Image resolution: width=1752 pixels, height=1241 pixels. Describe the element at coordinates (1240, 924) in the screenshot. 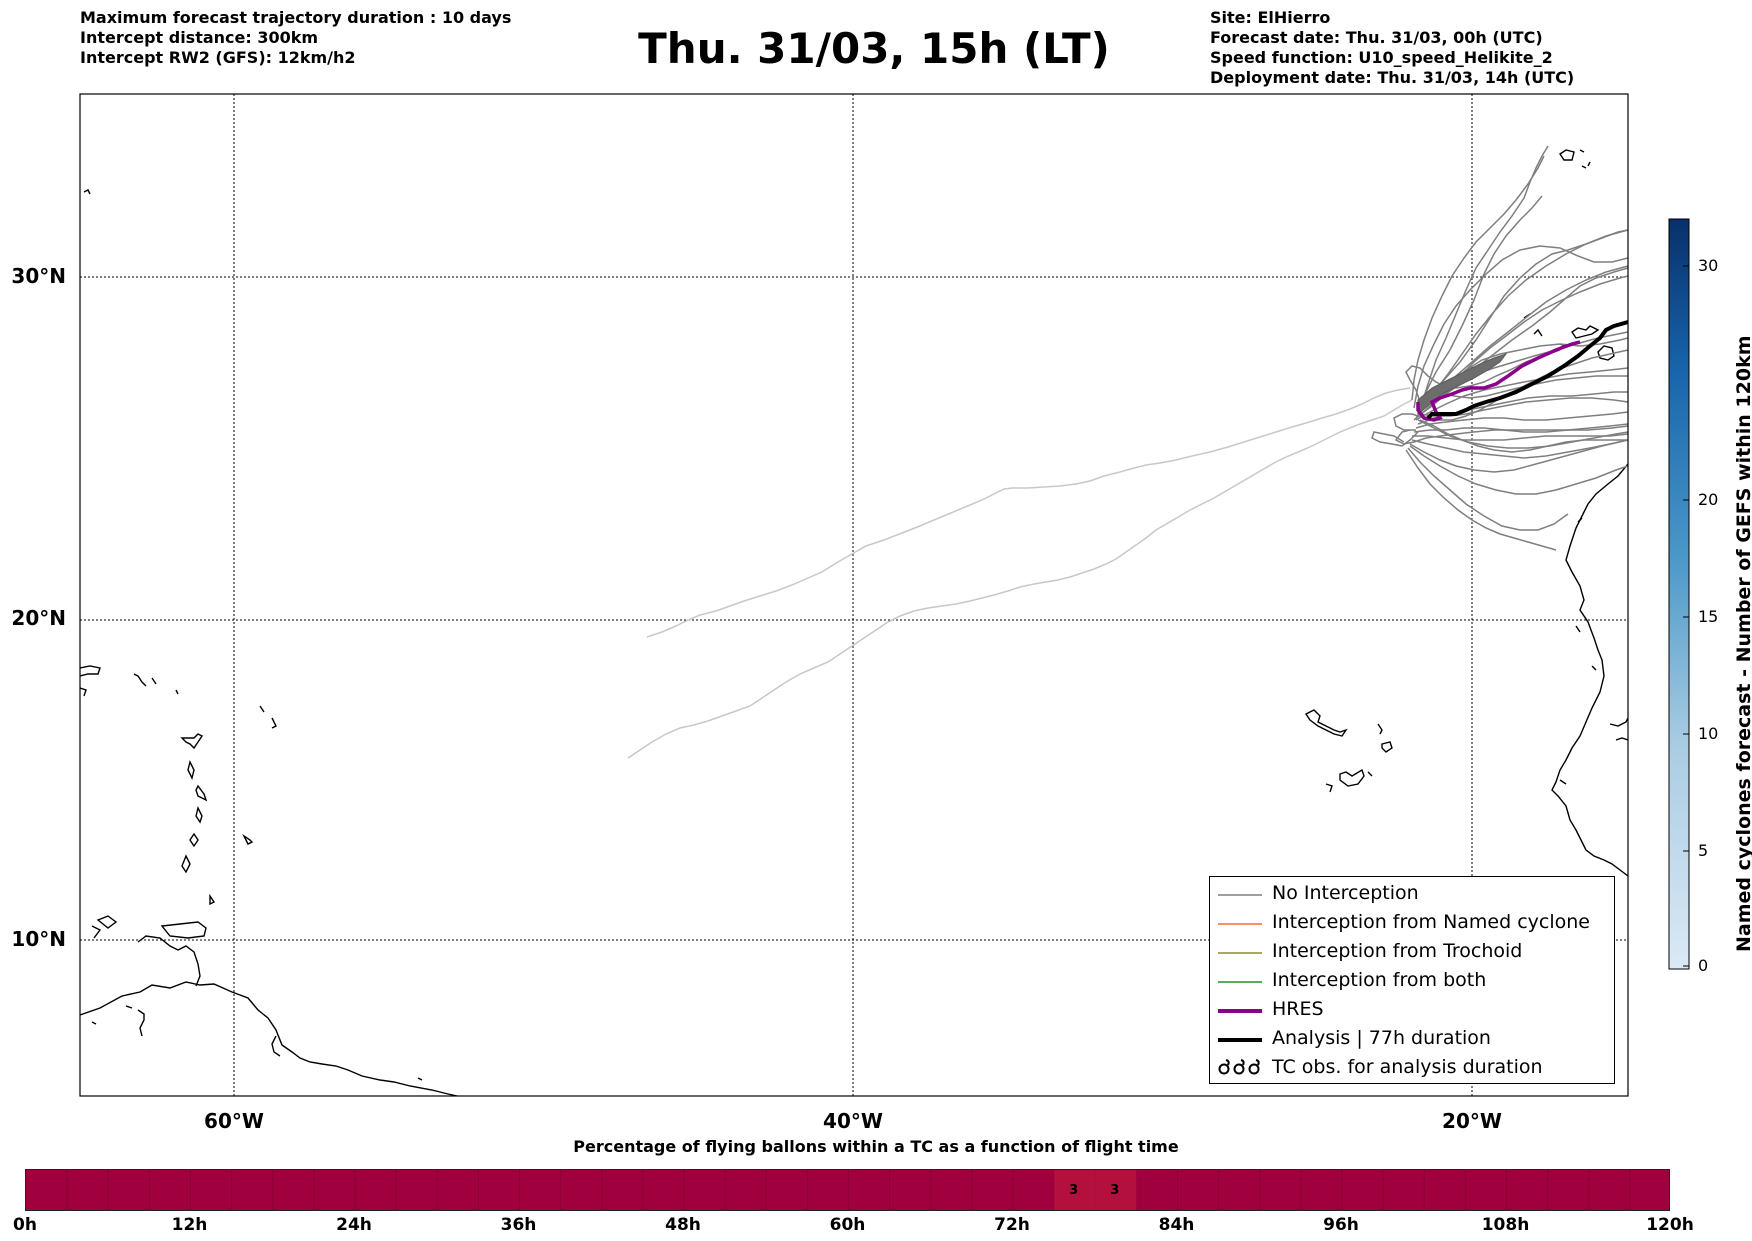

I see `legend-line-named-cyclone` at that location.